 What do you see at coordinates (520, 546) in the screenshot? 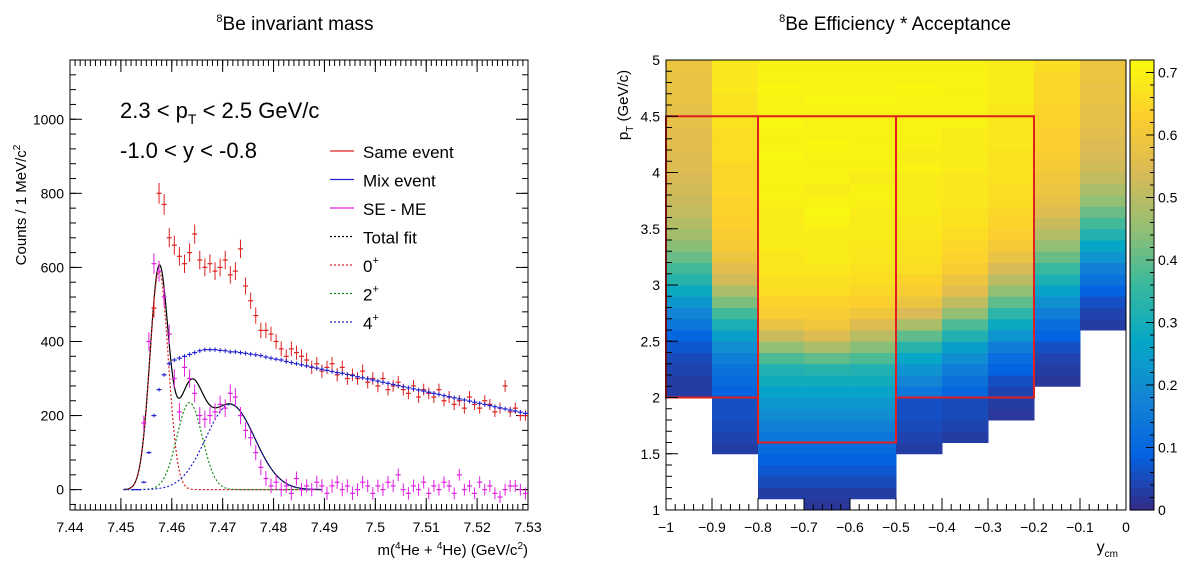
I see `xlabel-s3: 2` at bounding box center [520, 546].